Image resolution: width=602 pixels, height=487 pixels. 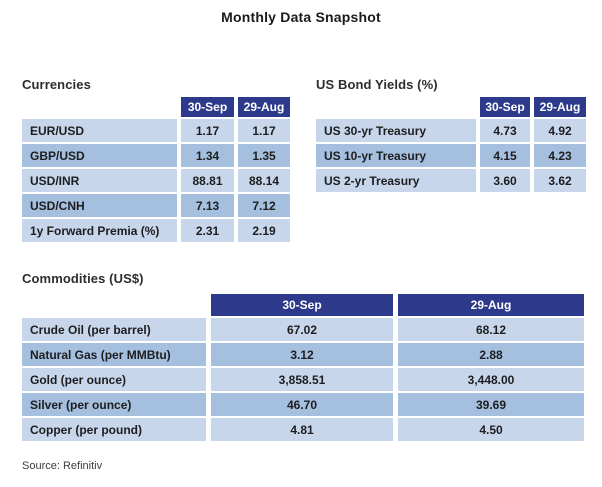 What do you see at coordinates (99, 130) in the screenshot?
I see `row-label: EUR/USD` at bounding box center [99, 130].